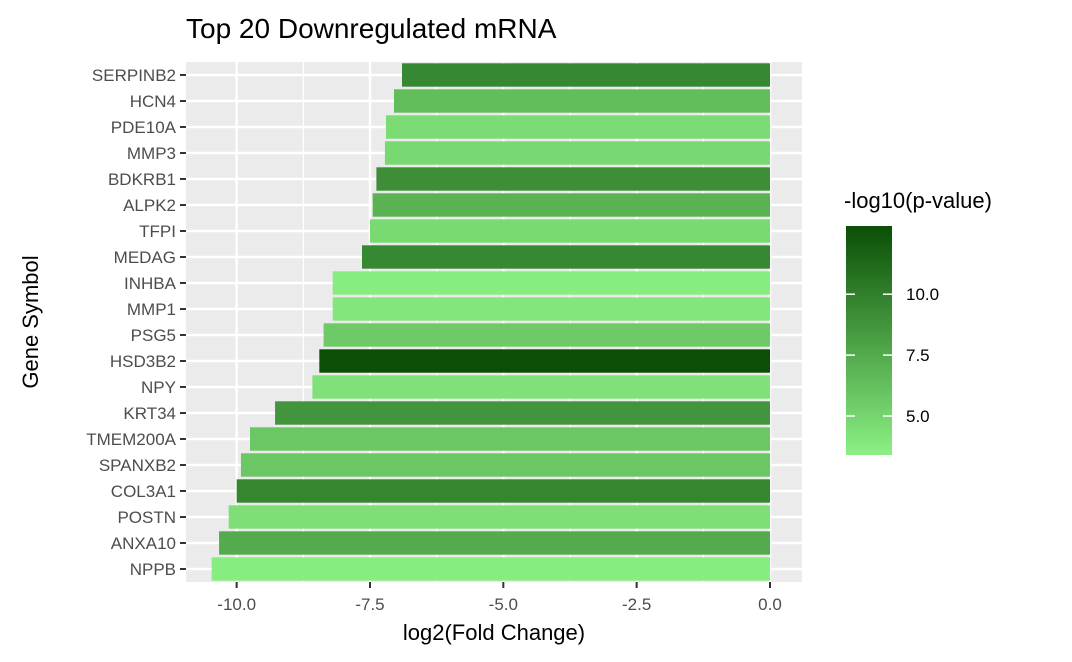 The image size is (1072, 662). I want to click on color-legend: -log10(p-value) 5.0 7.5 10.0, so click(918, 321).